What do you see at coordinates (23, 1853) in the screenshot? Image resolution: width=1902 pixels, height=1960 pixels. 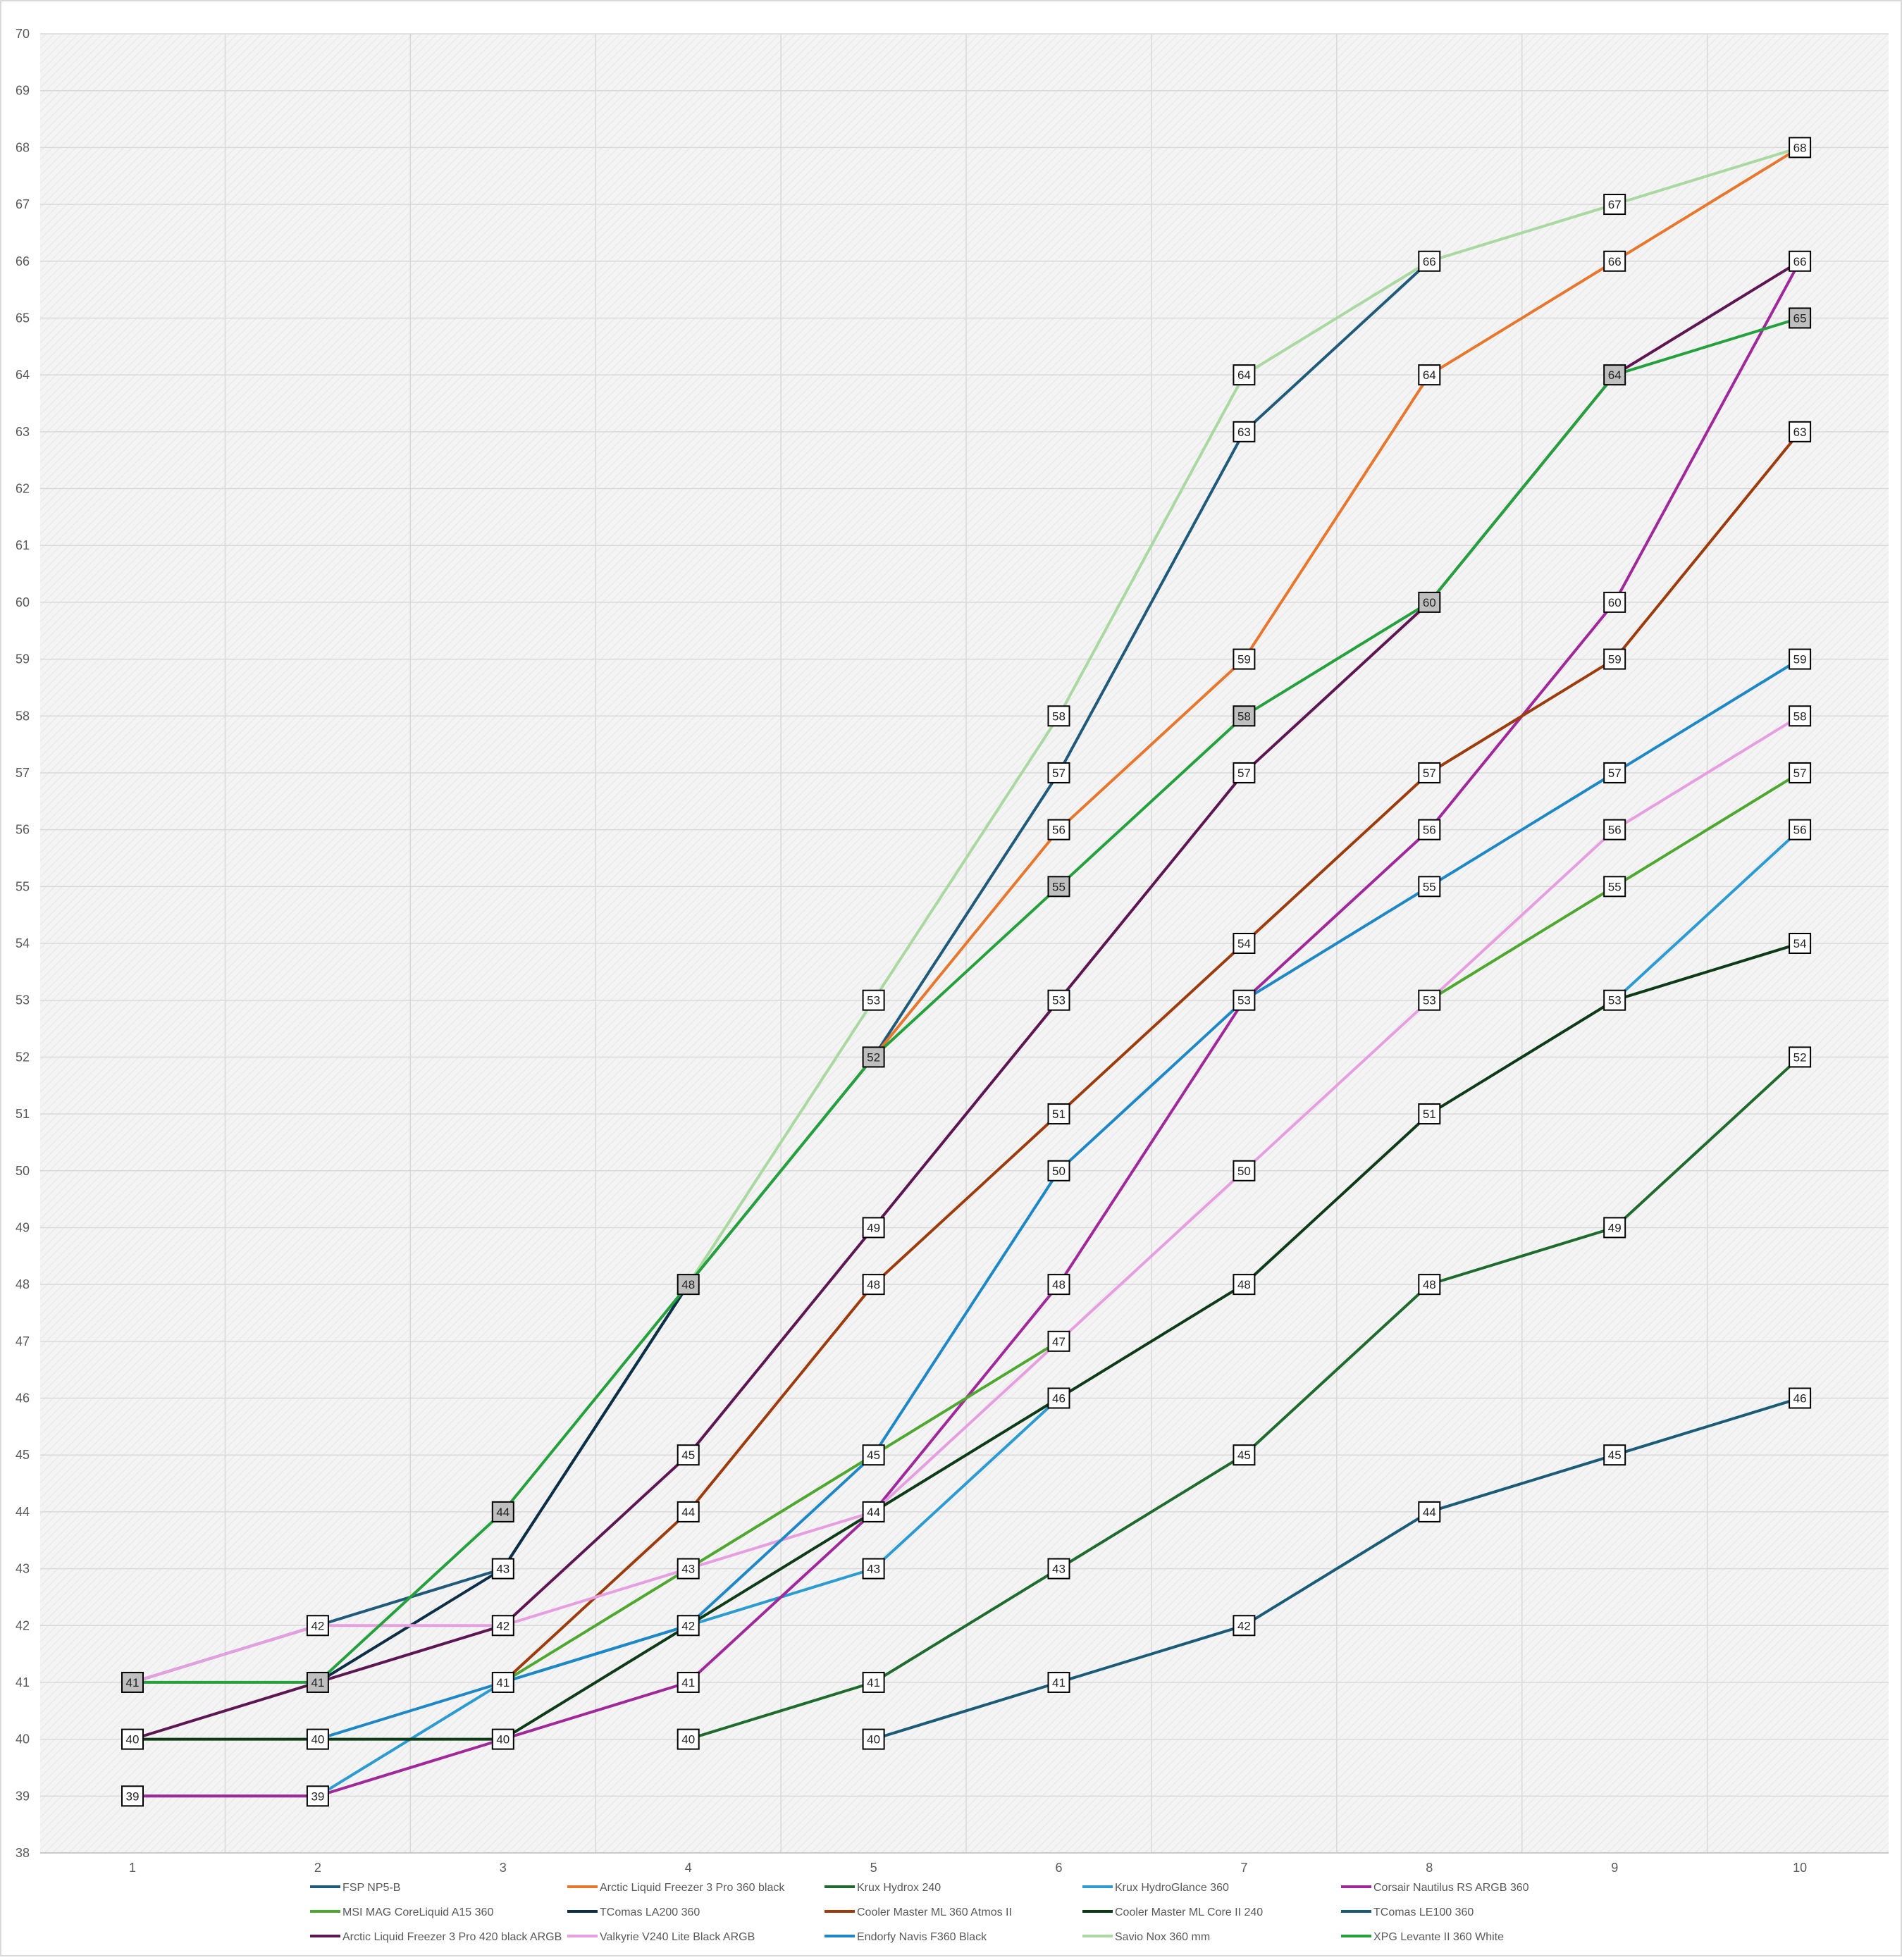 I see `y-tick-label: 38` at bounding box center [23, 1853].